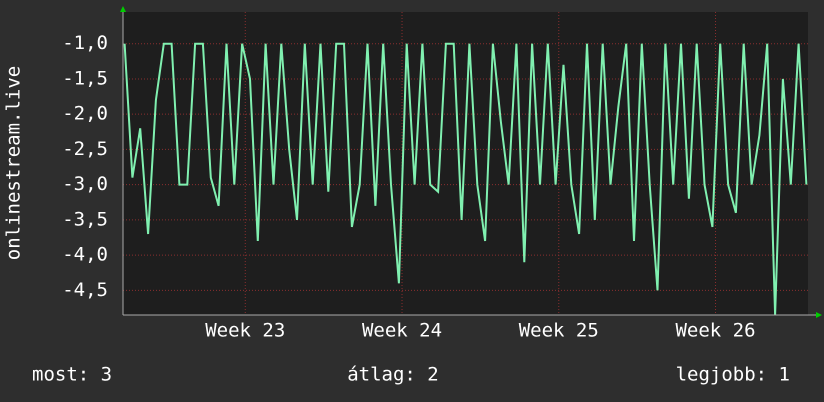 This screenshot has height=402, width=824. Describe the element at coordinates (14, 163) in the screenshot. I see `y-axis-label: onlinestream.live` at that location.